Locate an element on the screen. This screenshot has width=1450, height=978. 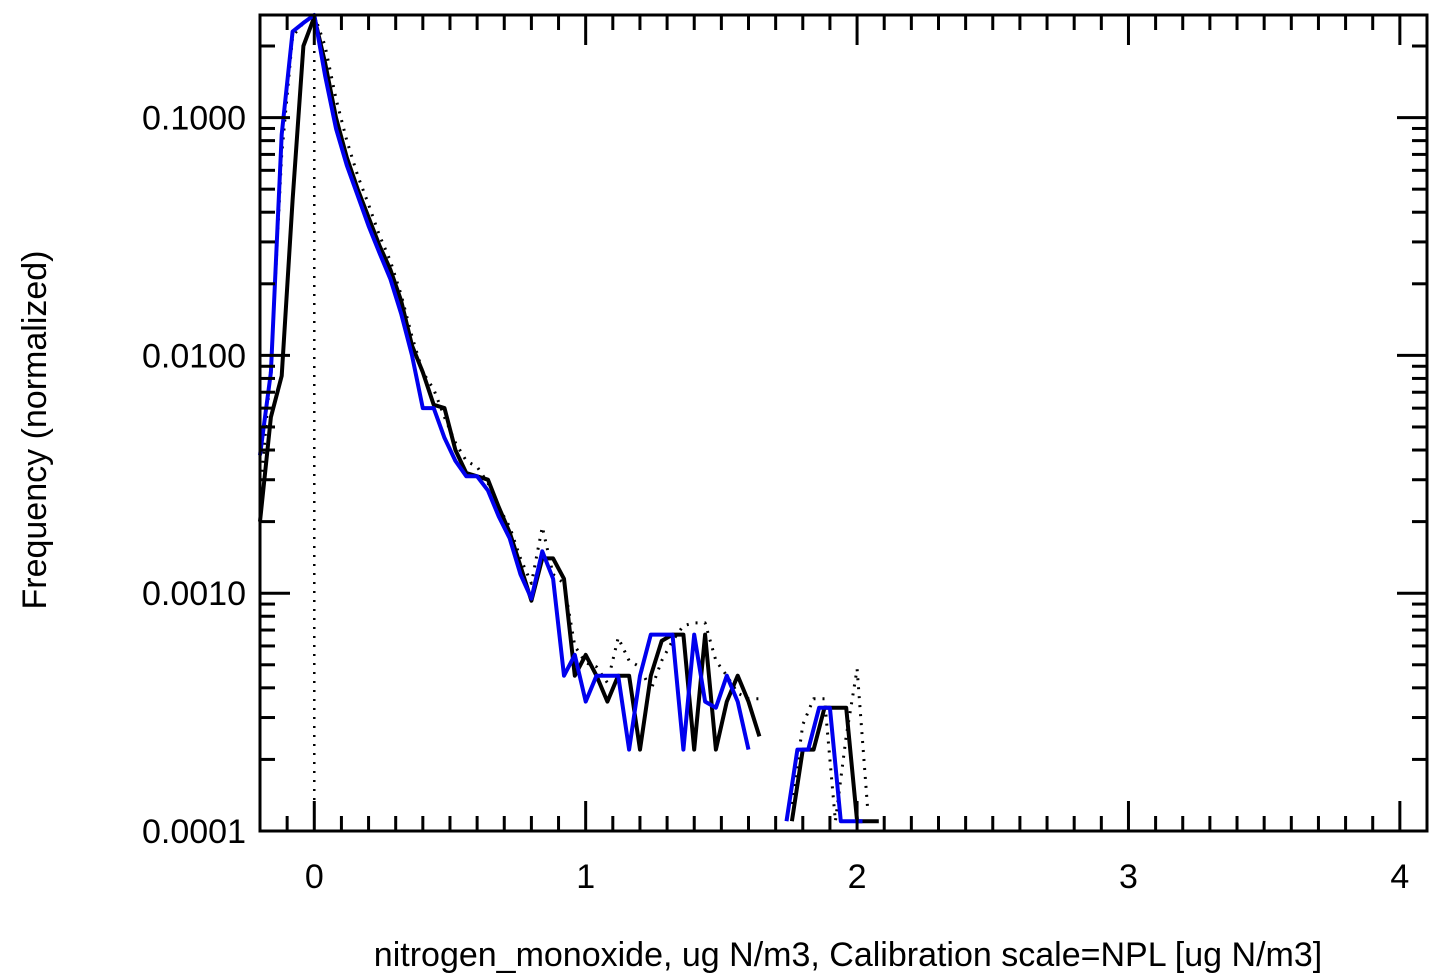
y-tick-label: 0.1000 is located at coordinates (194, 119).